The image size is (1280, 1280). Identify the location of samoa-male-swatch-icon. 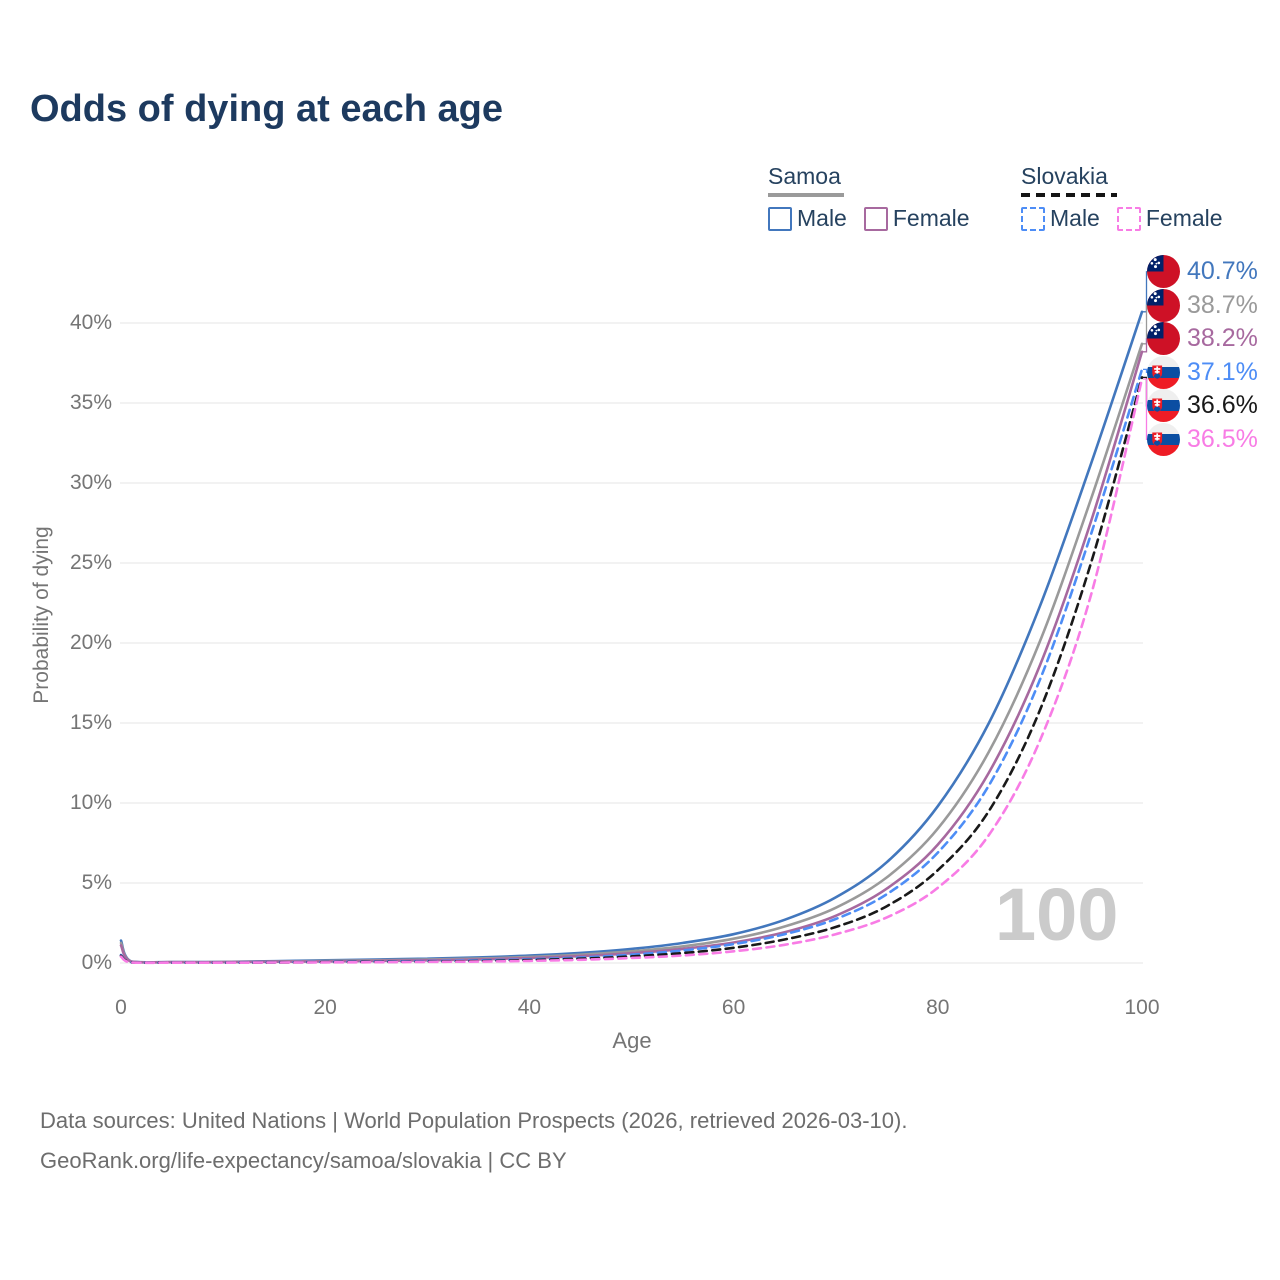
(780, 218).